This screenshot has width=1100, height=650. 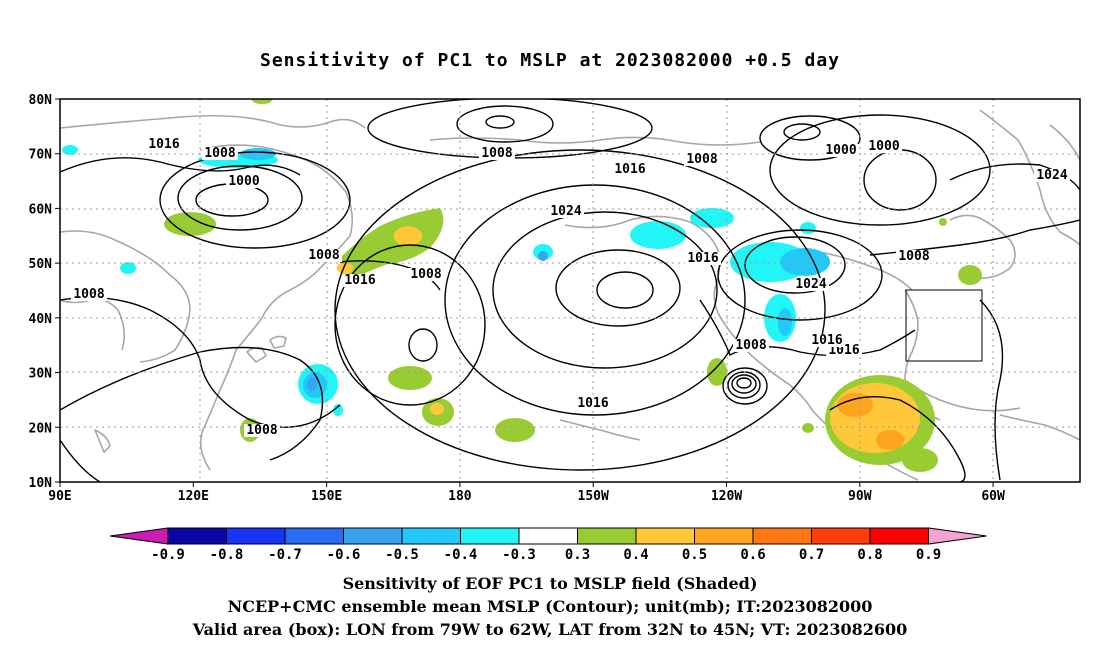 I want to click on colorbar-label: -0.3, so click(x=519, y=555).